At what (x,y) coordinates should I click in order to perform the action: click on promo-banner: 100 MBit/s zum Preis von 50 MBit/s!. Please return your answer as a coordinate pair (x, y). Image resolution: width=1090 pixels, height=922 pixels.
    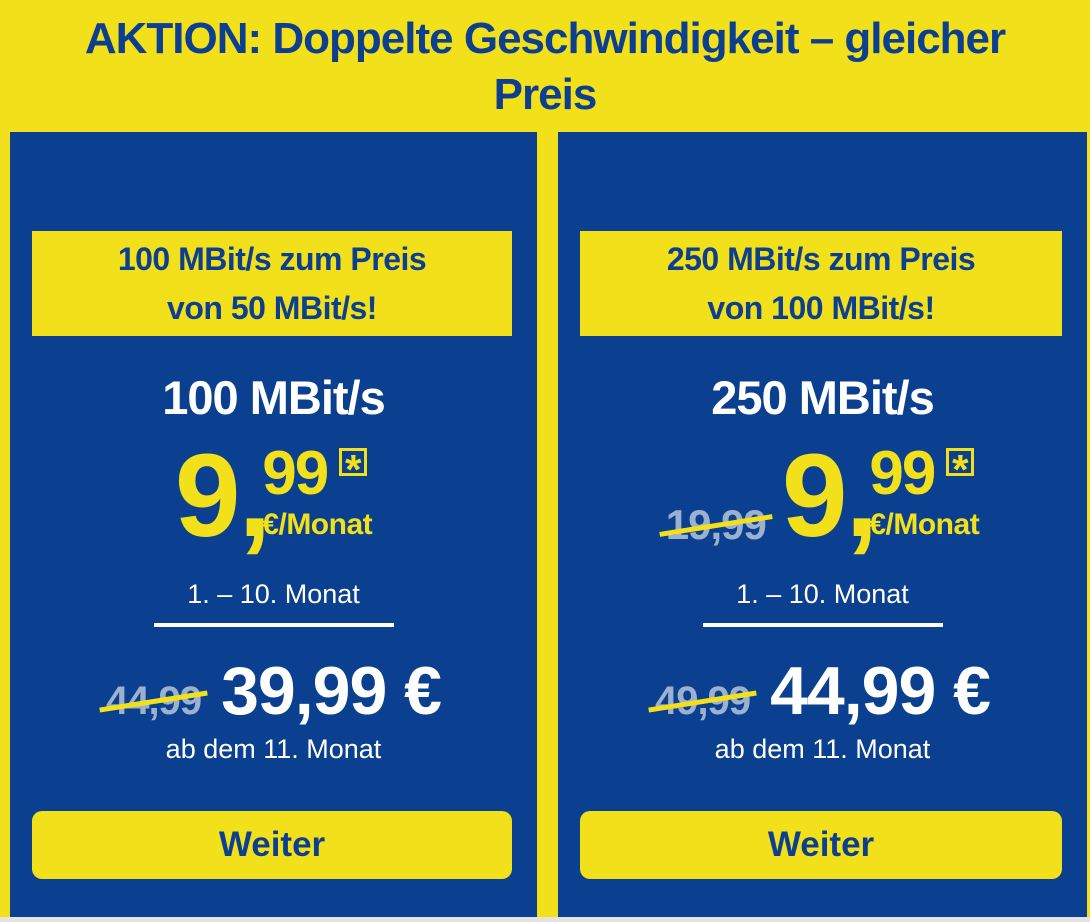
    Looking at the image, I should click on (272, 283).